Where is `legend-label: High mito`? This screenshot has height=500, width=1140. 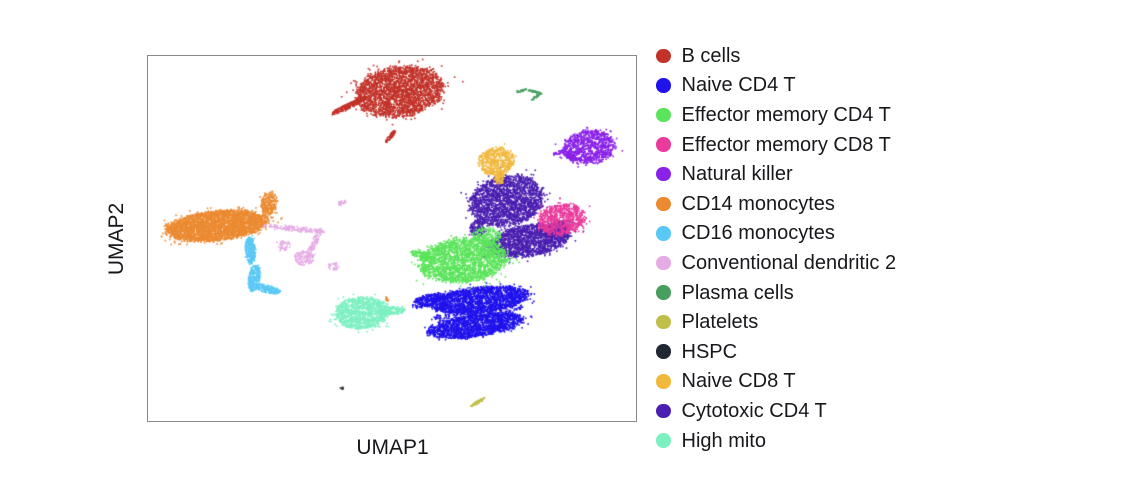
legend-label: High mito is located at coordinates (723, 440).